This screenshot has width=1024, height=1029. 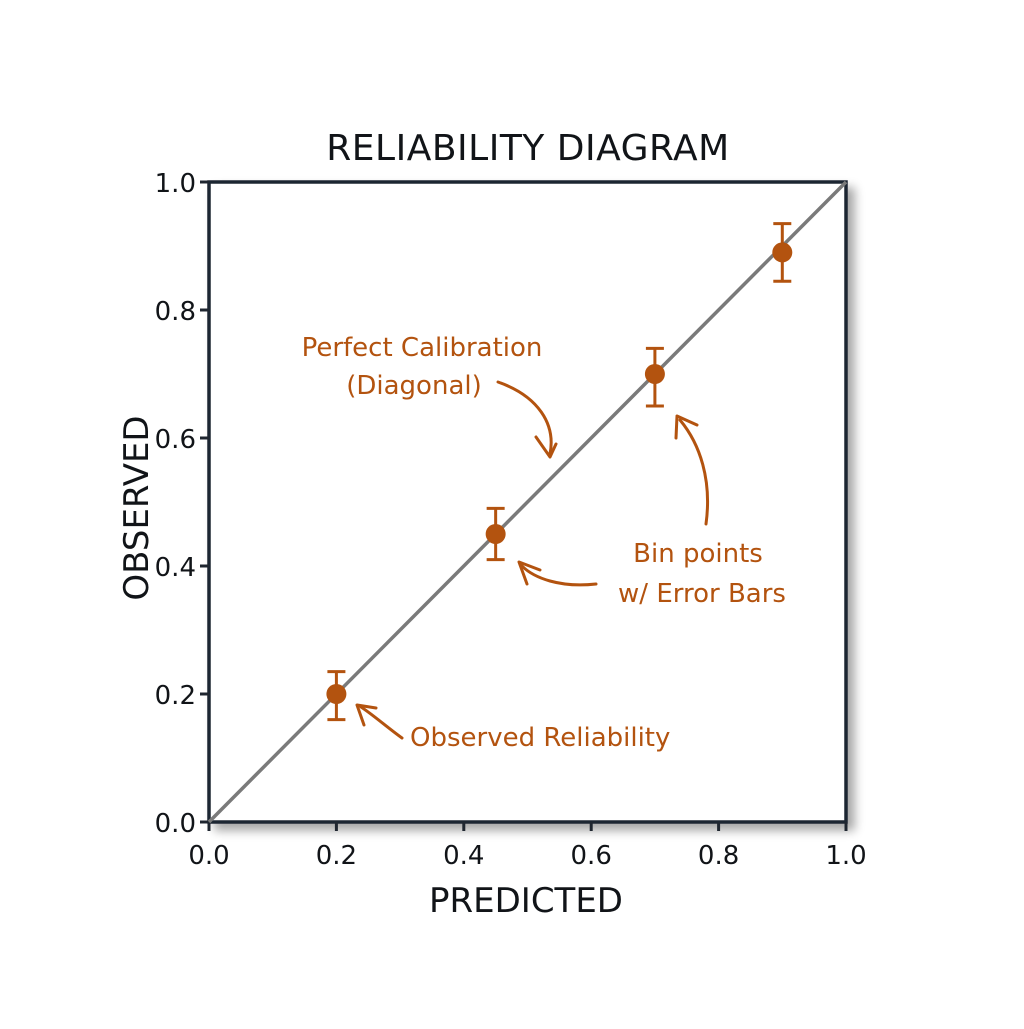 I want to click on annotation-arrow-secondary, so click(x=692, y=470).